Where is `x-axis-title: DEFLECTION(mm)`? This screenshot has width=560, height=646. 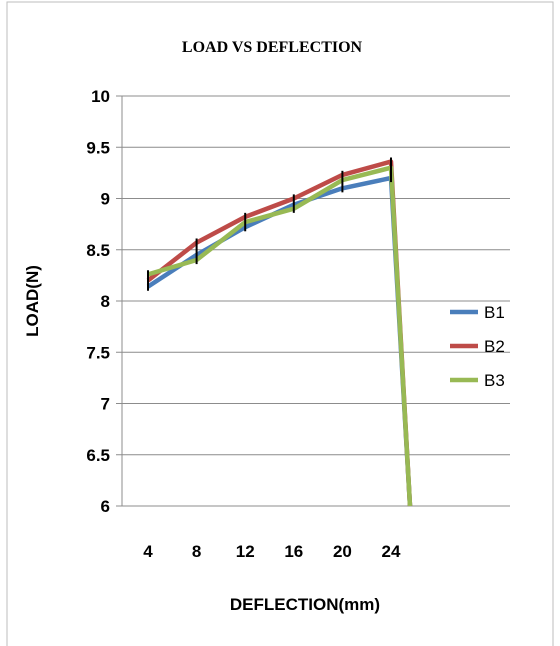
x-axis-title: DEFLECTION(mm) is located at coordinates (305, 604).